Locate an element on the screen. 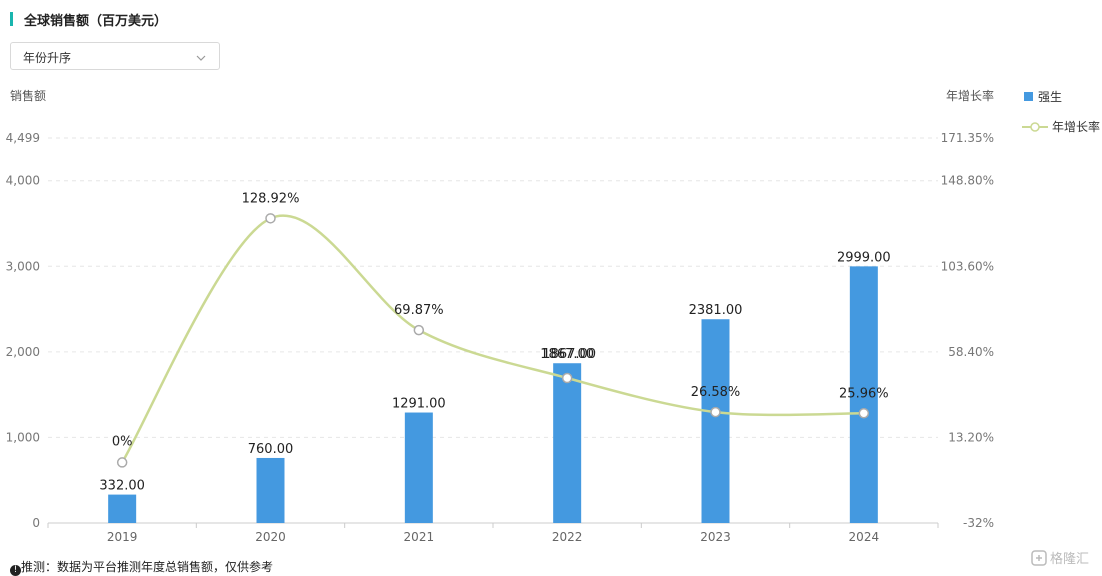 The height and width of the screenshot is (576, 1102). bar-2024 is located at coordinates (863, 394).